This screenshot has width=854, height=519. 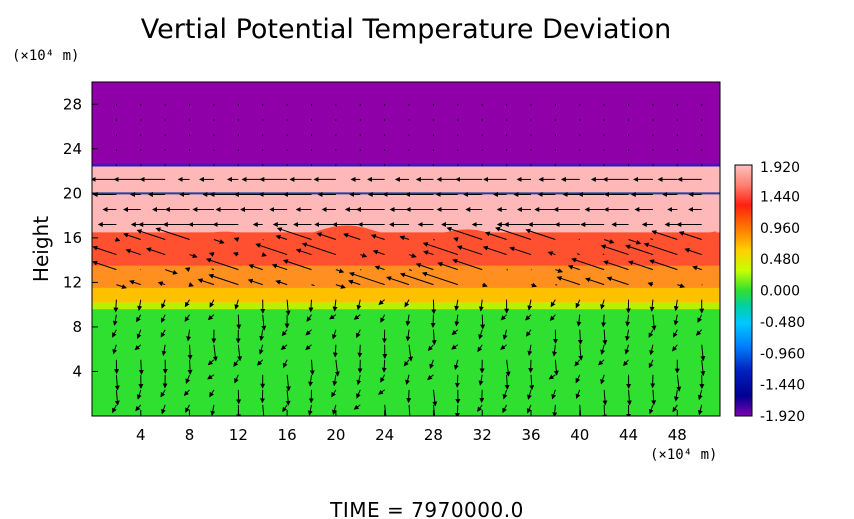 I want to click on time-label: TIME = 7970000.0, so click(x=426, y=508).